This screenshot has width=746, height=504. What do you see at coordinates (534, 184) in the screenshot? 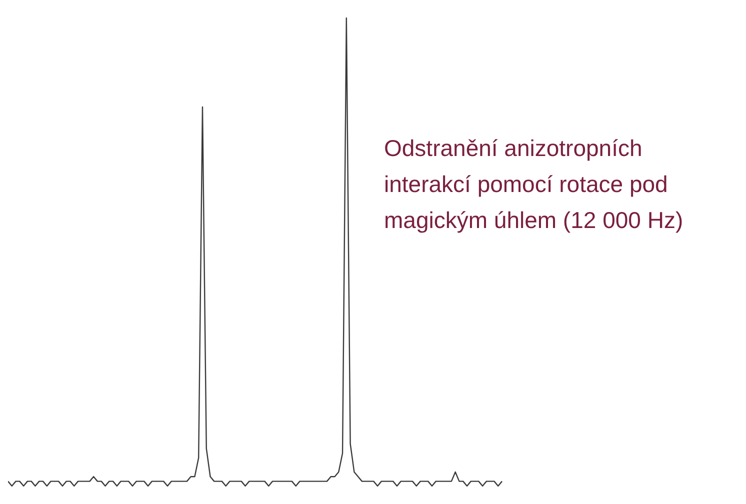
I see `annotation: Odstranění anizotropních interakcí pomocí rotace pod magickým úhlem (12 000 Hz)` at bounding box center [534, 184].